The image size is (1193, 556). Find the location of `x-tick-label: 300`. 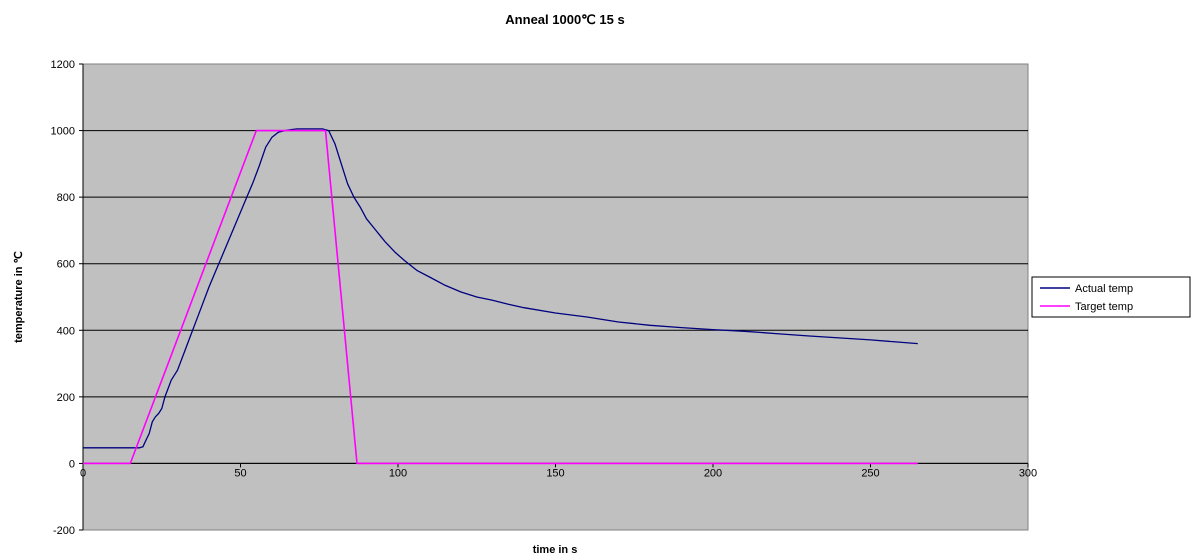

x-tick-label: 300 is located at coordinates (1028, 473).